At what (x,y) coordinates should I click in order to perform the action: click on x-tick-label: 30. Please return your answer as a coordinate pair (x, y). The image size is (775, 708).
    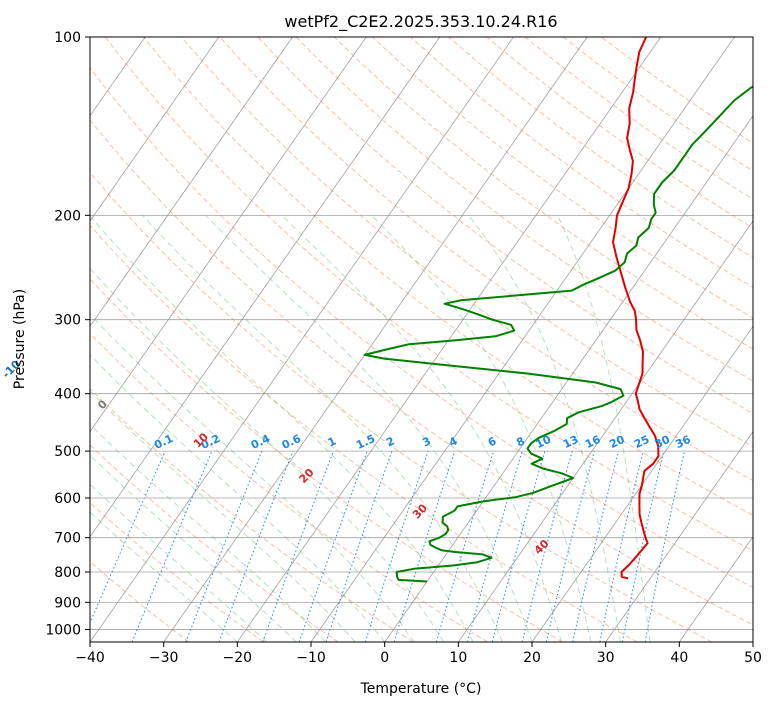
    Looking at the image, I should click on (606, 658).